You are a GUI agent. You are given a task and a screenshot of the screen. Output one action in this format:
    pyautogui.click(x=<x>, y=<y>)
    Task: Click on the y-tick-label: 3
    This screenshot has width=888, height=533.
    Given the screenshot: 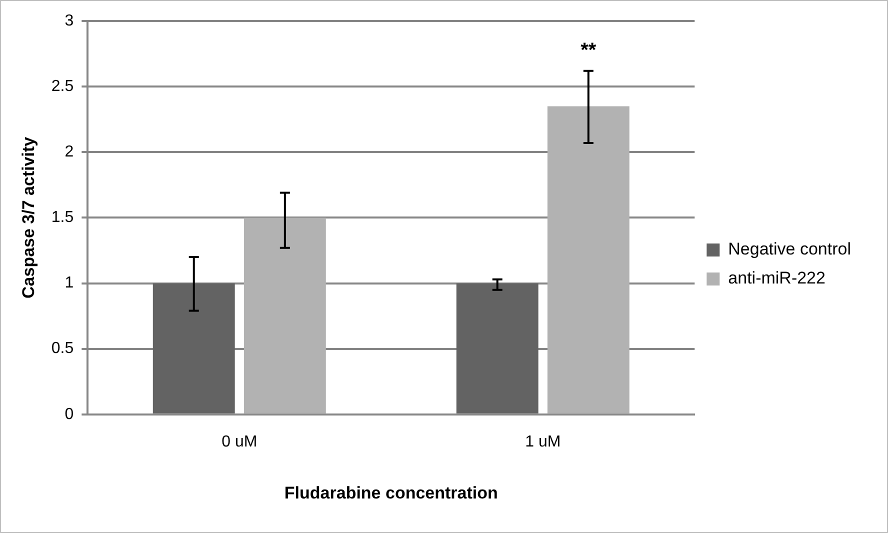 What is the action you would take?
    pyautogui.click(x=69, y=21)
    